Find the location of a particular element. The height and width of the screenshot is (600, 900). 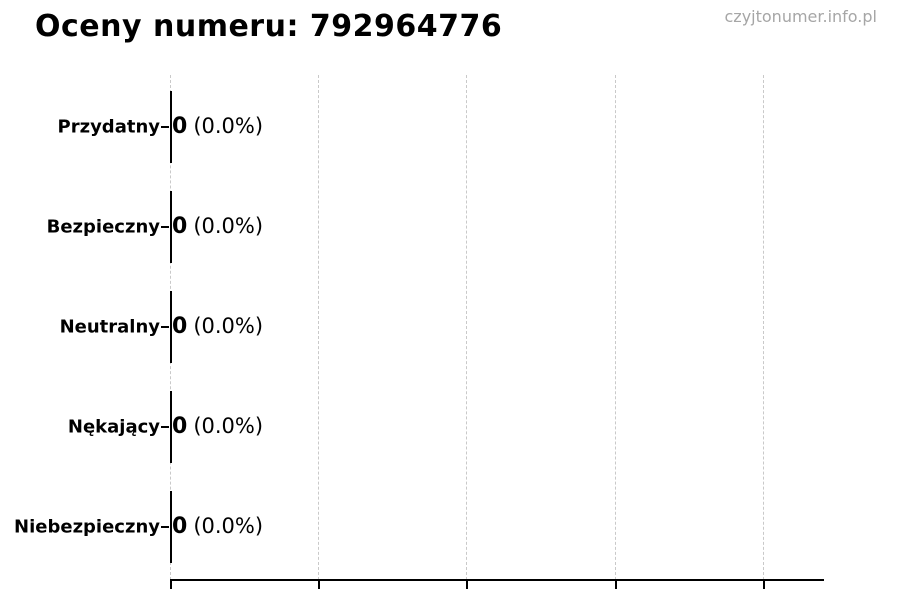

category-label-bezpieczny: Bezpieczny is located at coordinates (103, 227).